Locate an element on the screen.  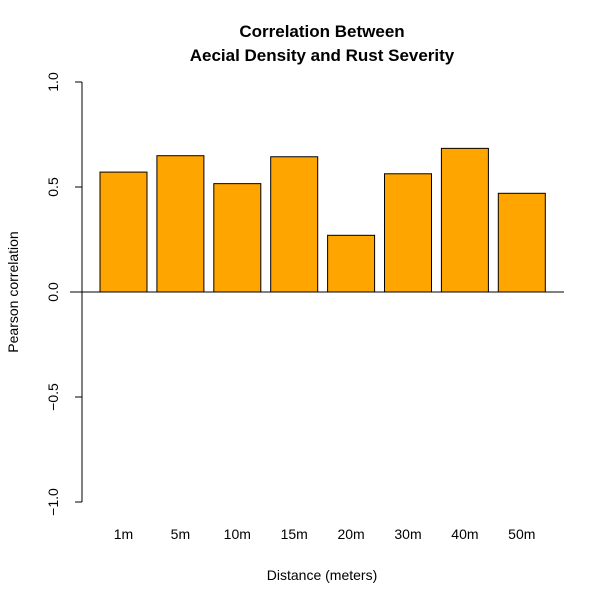
y-tick-label: −0.5 is located at coordinates (53, 397).